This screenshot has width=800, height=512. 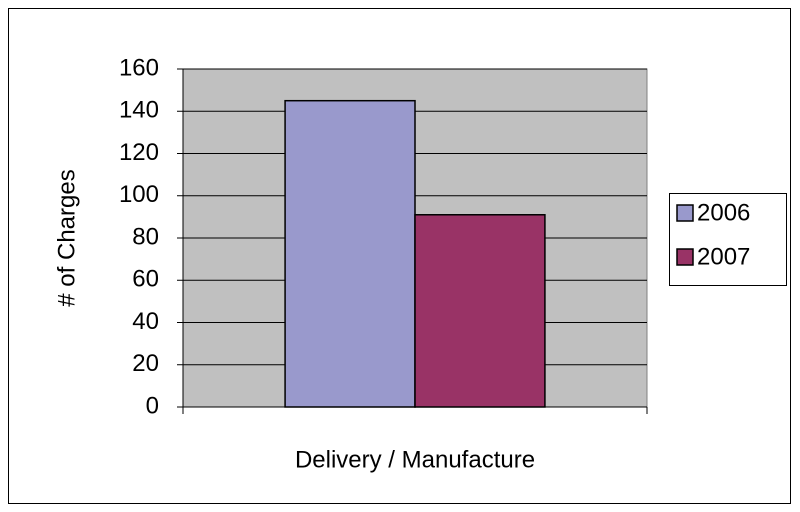 I want to click on y-tick-label: 40, so click(x=145, y=321).